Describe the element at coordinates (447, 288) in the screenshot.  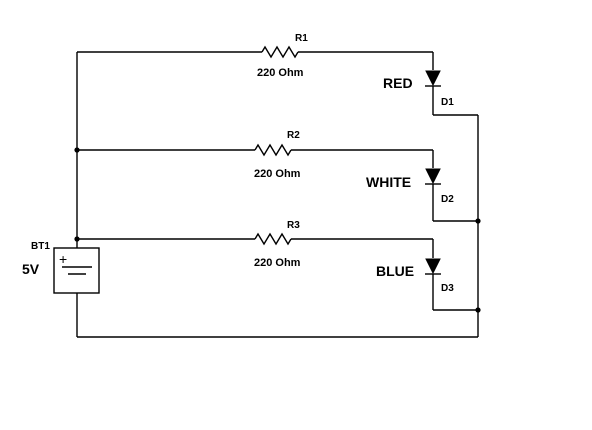
I see `d3-ref-label: D3` at that location.